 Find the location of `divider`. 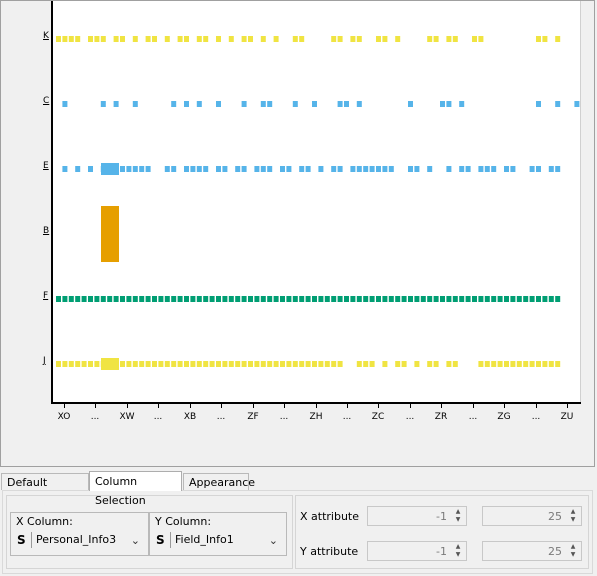

divider is located at coordinates (170, 540).